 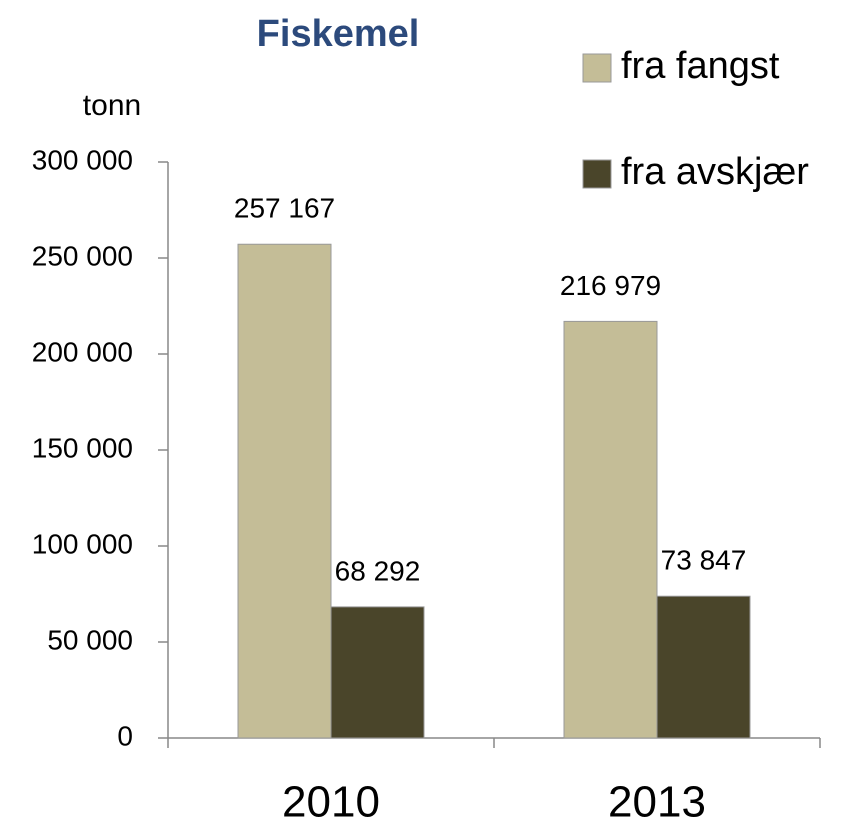 I want to click on value-label: 216 979, so click(x=610, y=285).